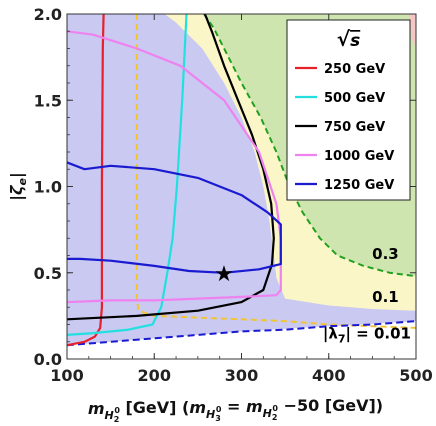  Describe the element at coordinates (241, 375) in the screenshot. I see `x-tick-label: 300` at that location.